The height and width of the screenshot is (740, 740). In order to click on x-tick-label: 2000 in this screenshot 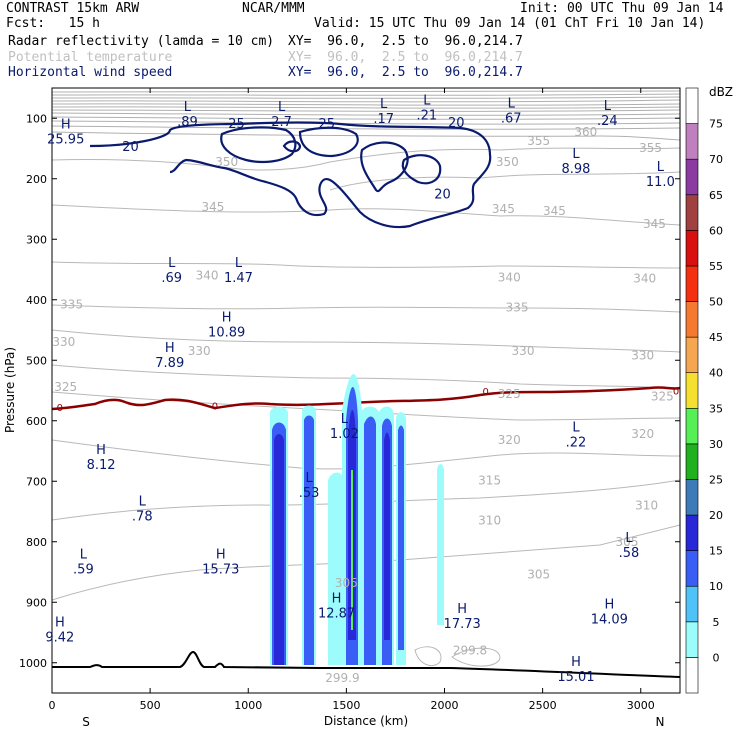, I will do `click(445, 705)`.